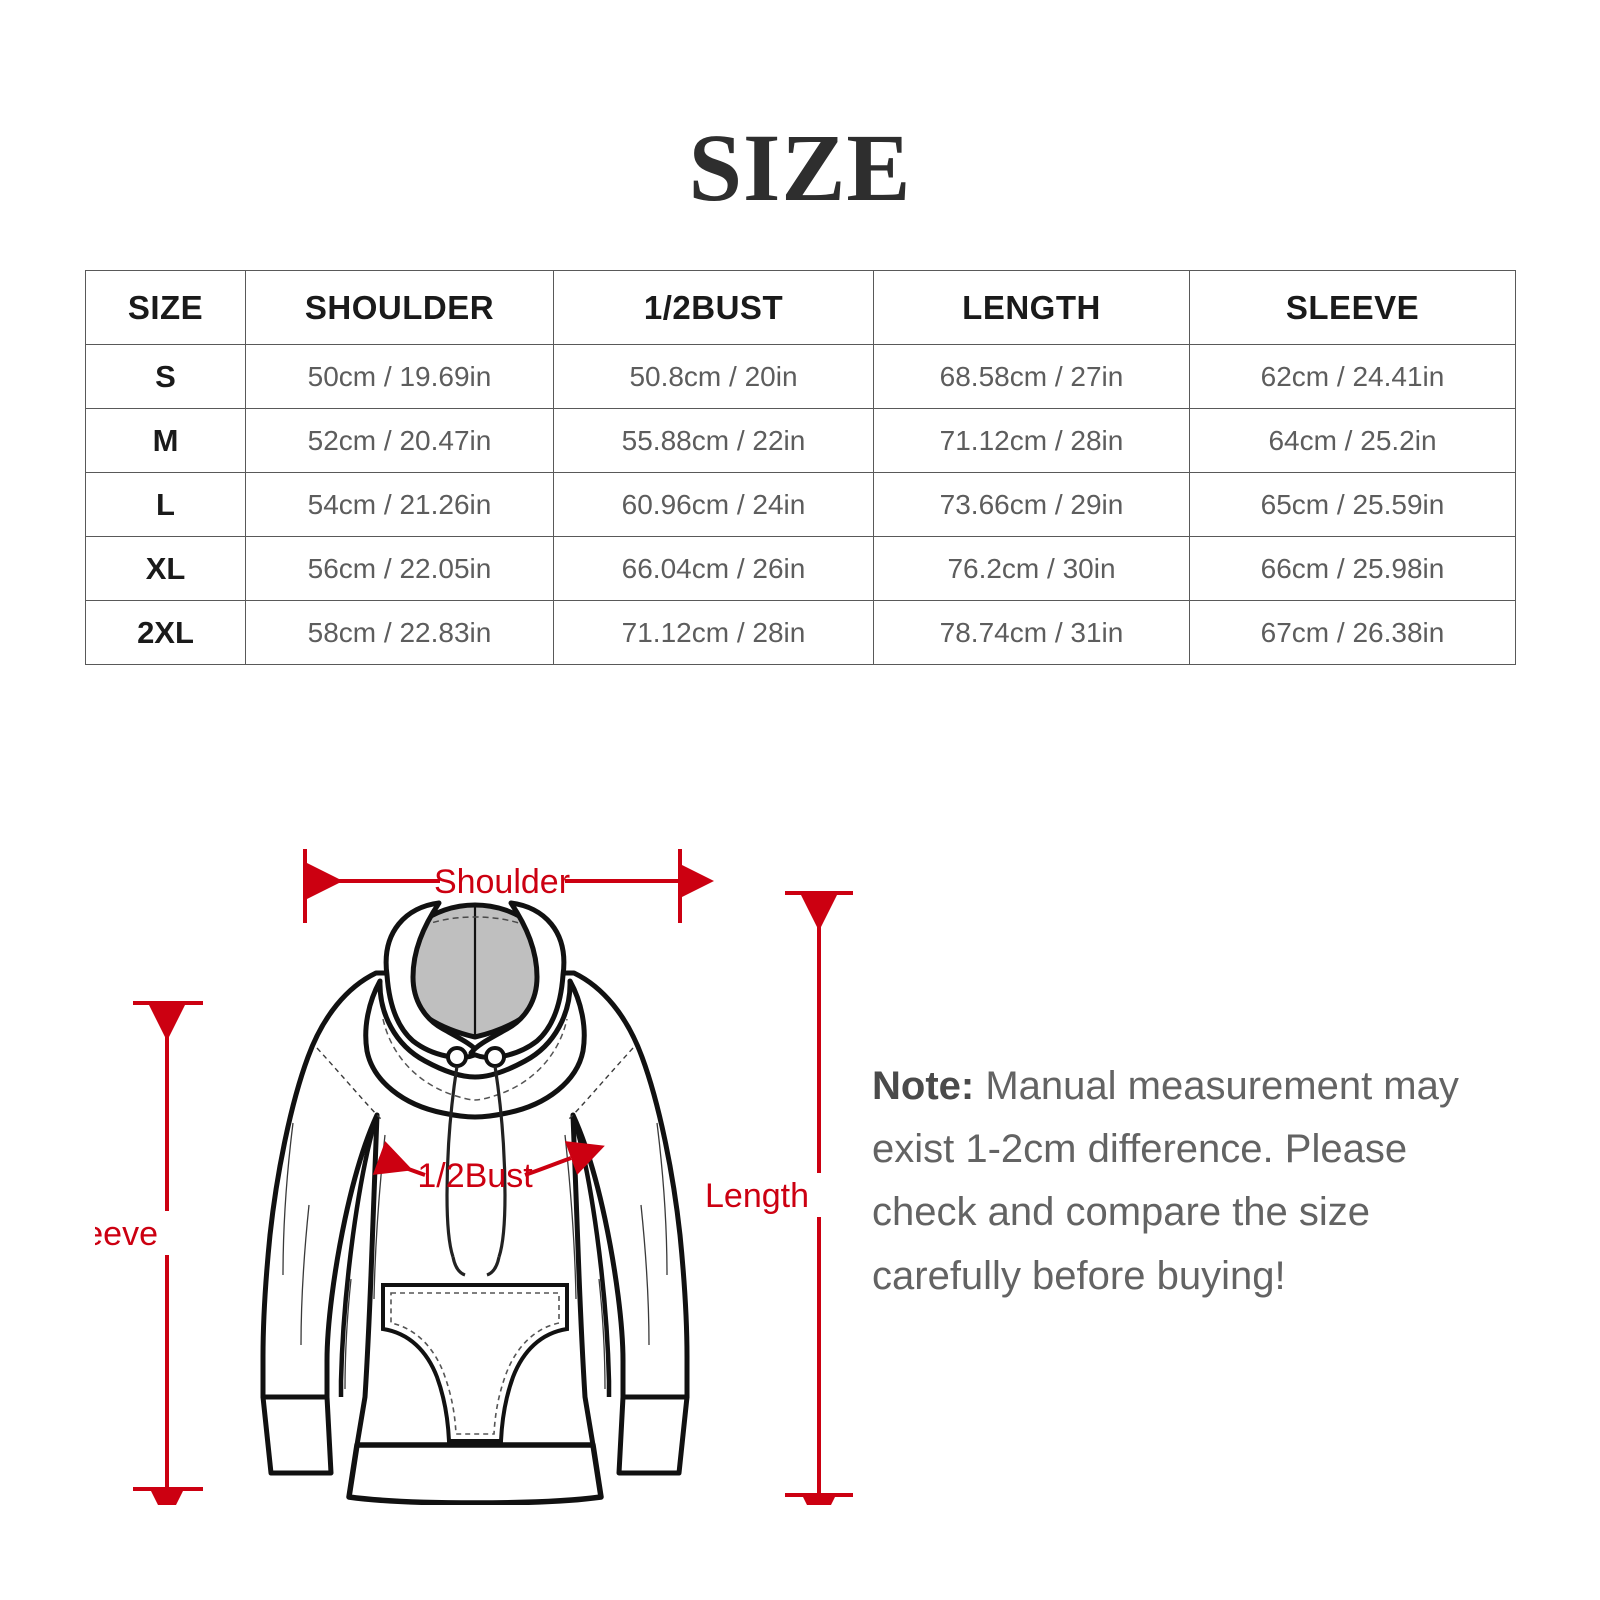 The width and height of the screenshot is (1600, 1600). Describe the element at coordinates (126, 1234) in the screenshot. I see `sleeve-label: Sleeve` at that location.